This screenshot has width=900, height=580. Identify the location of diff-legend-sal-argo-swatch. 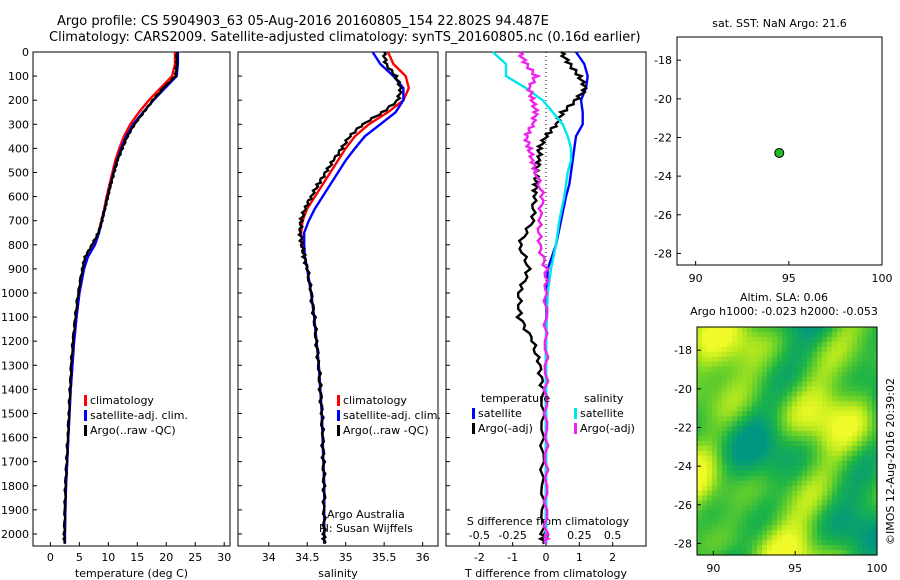
(575, 428).